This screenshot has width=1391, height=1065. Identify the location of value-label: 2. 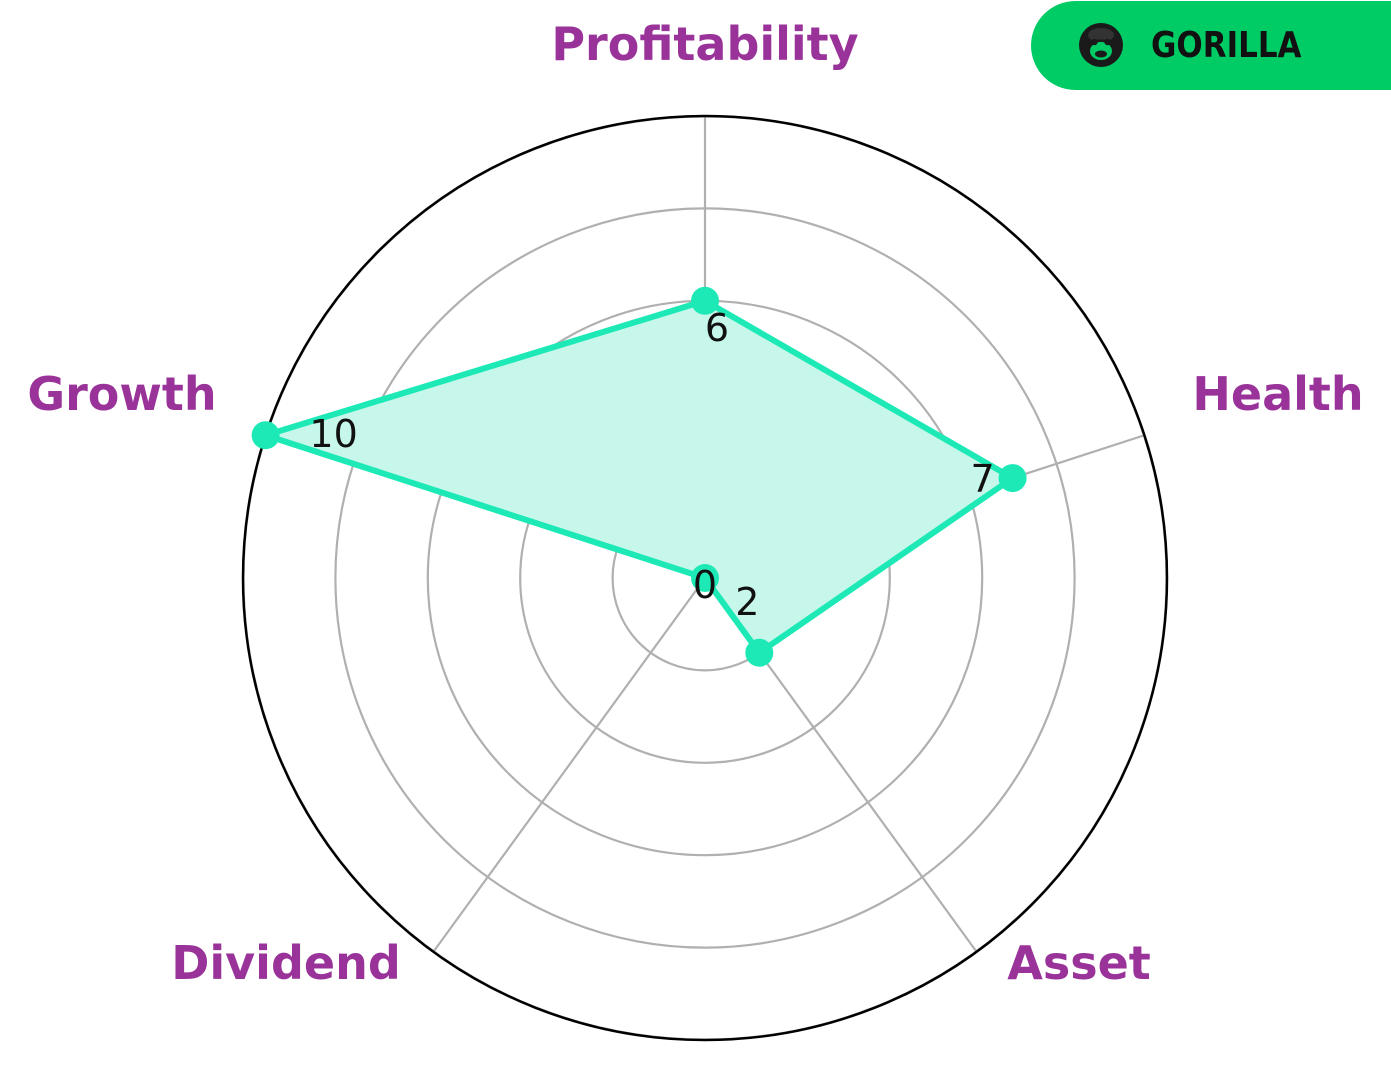
(747, 602).